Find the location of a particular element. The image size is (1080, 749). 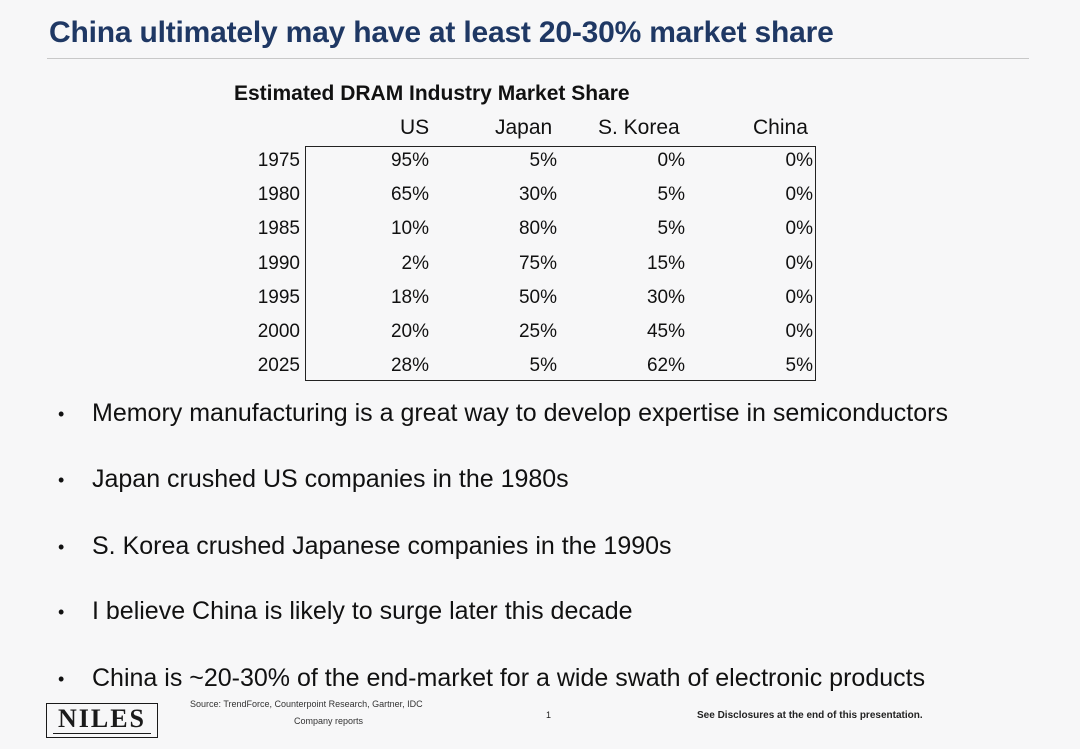

logo-text: NILES is located at coordinates (102, 718).